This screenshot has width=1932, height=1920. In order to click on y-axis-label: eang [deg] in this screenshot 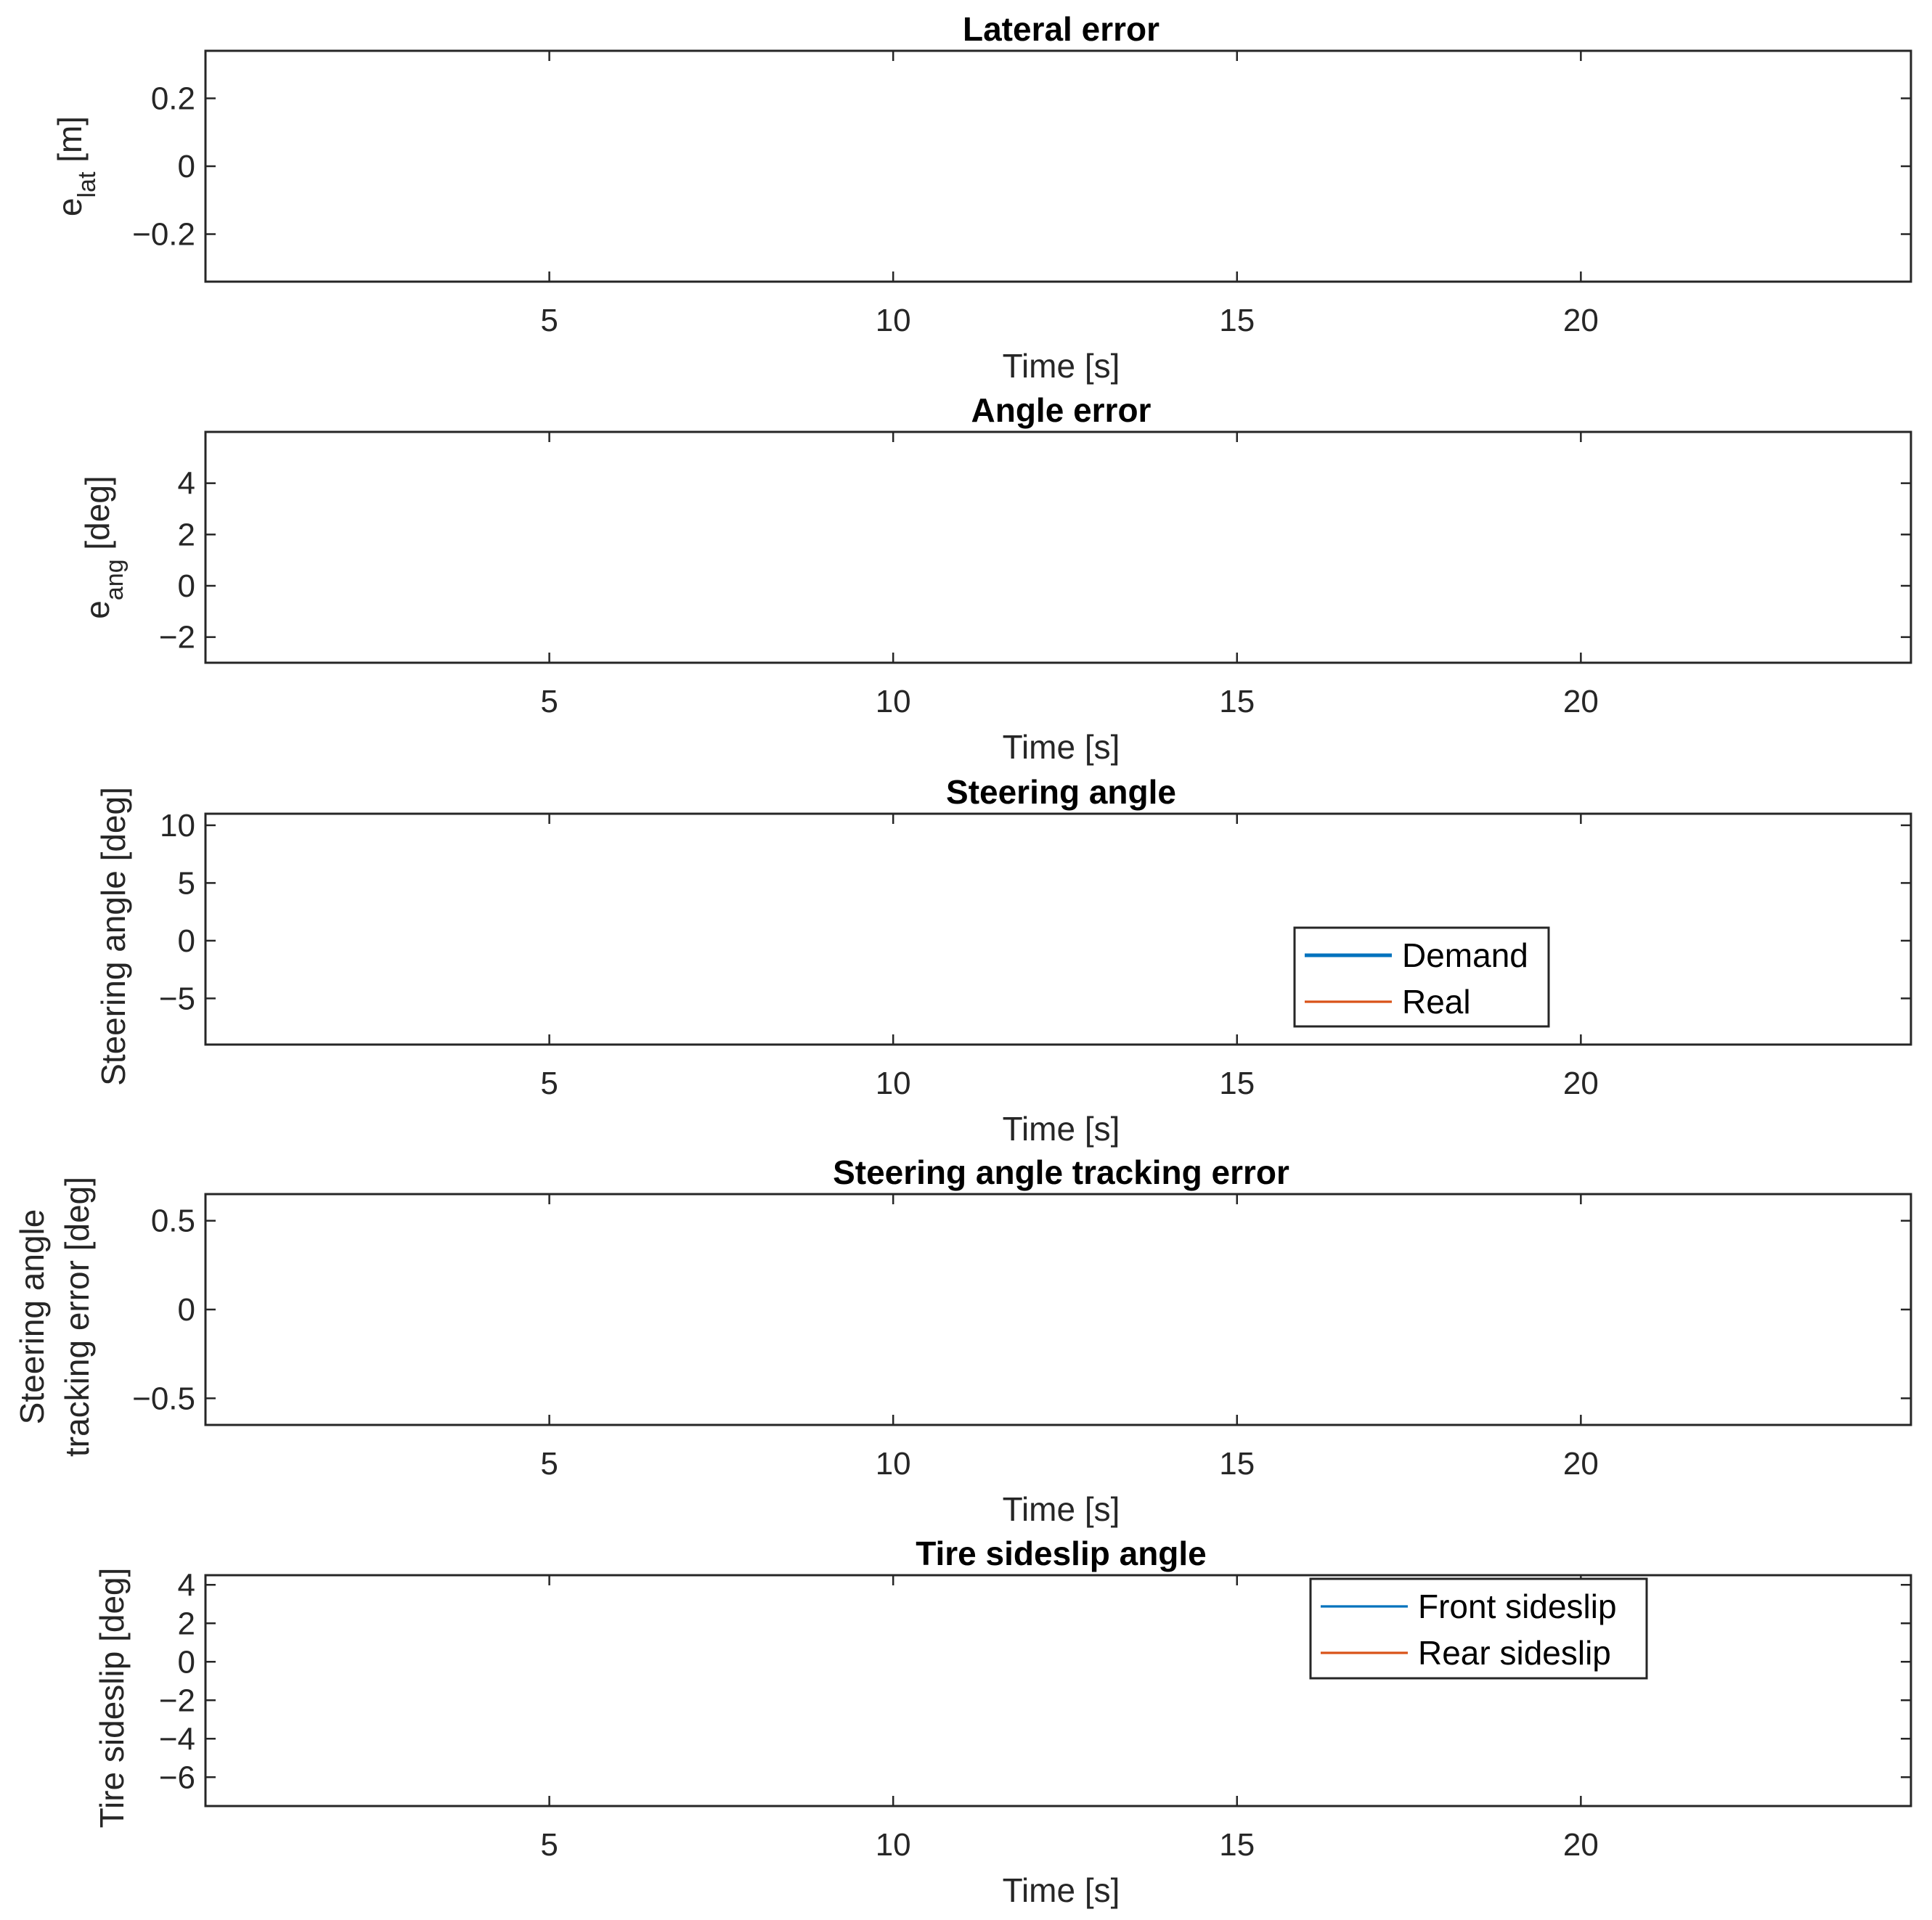, I will do `click(103, 547)`.